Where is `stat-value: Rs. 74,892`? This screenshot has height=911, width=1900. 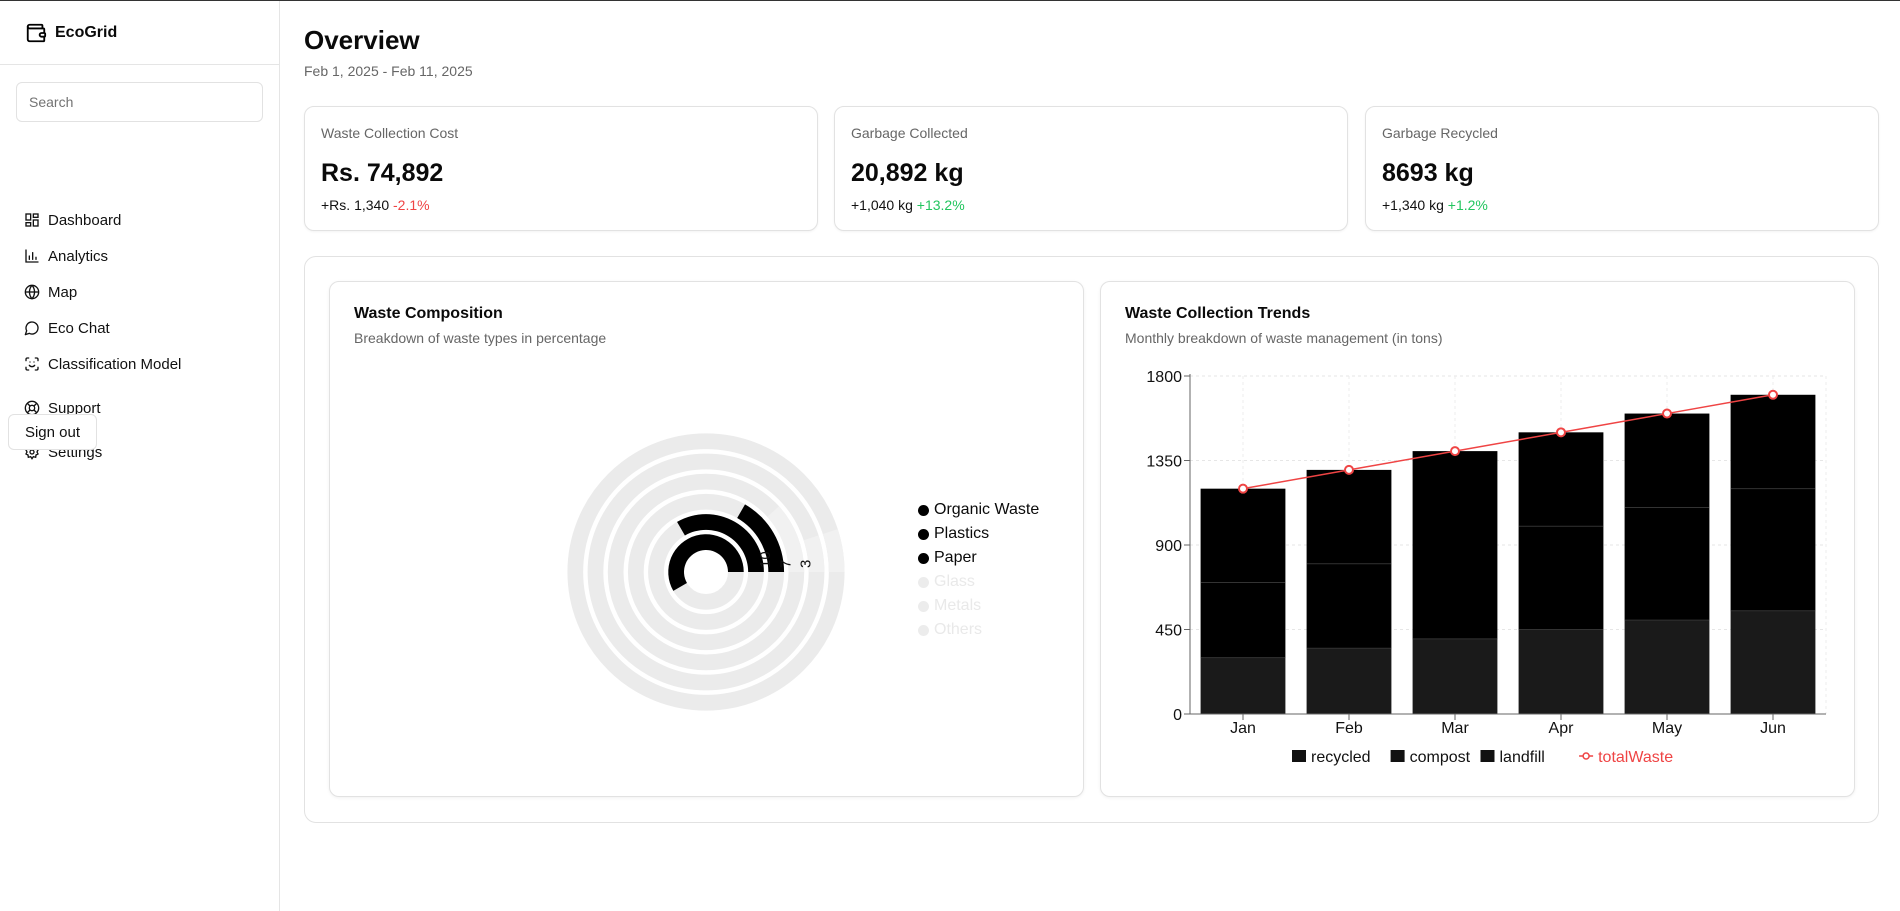 stat-value: Rs. 74,892 is located at coordinates (382, 173).